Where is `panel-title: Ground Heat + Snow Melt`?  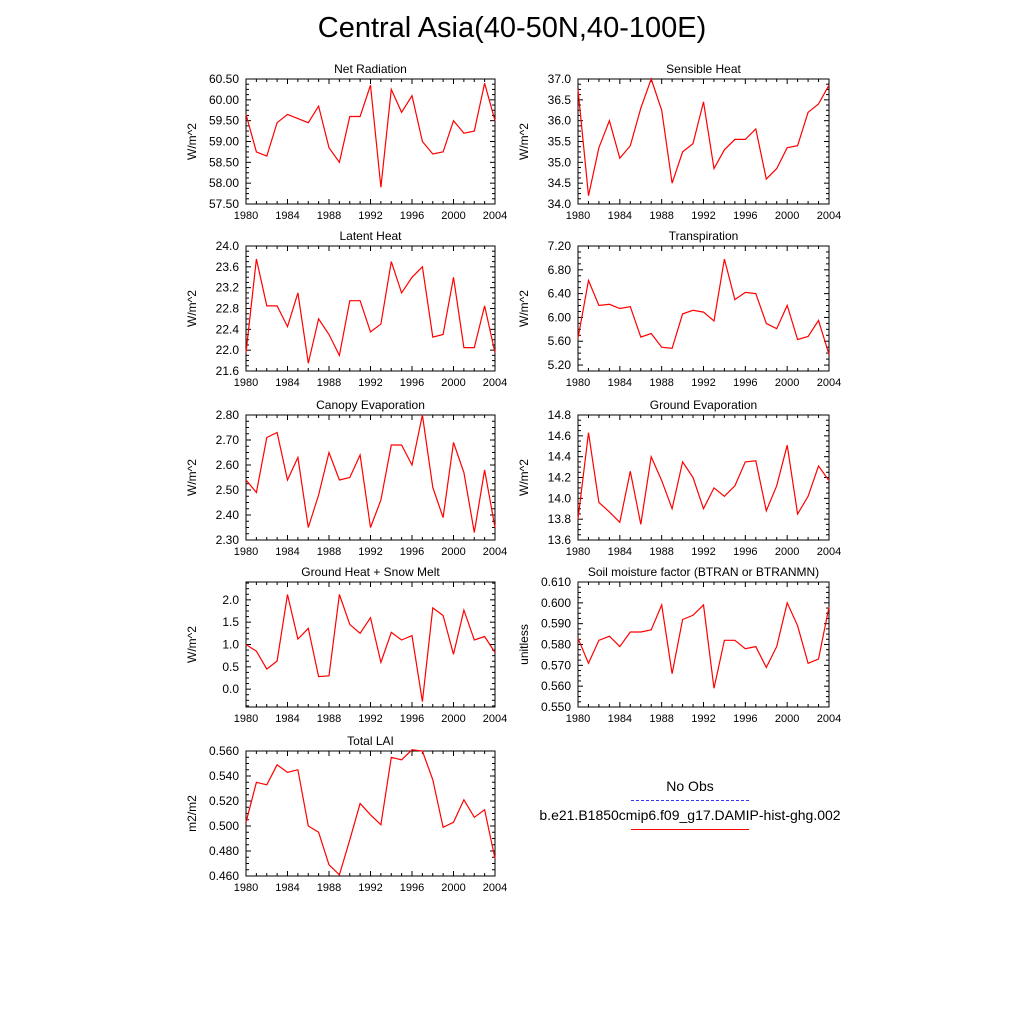
panel-title: Ground Heat + Snow Melt is located at coordinates (370, 572).